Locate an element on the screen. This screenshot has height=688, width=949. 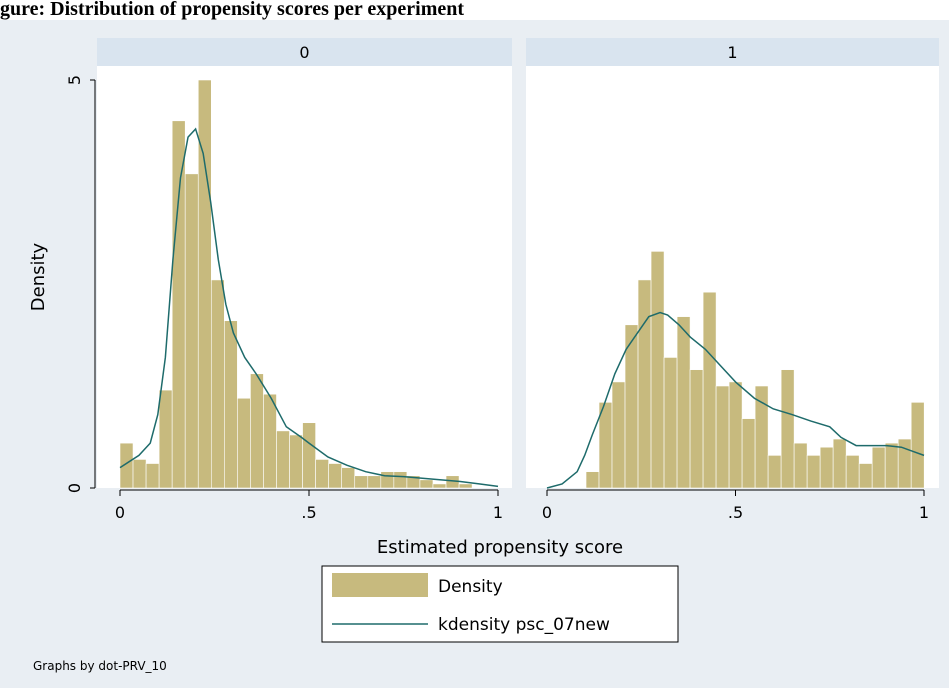
by-variable-note: Graphs by dot-PRV_10 is located at coordinates (100, 666).